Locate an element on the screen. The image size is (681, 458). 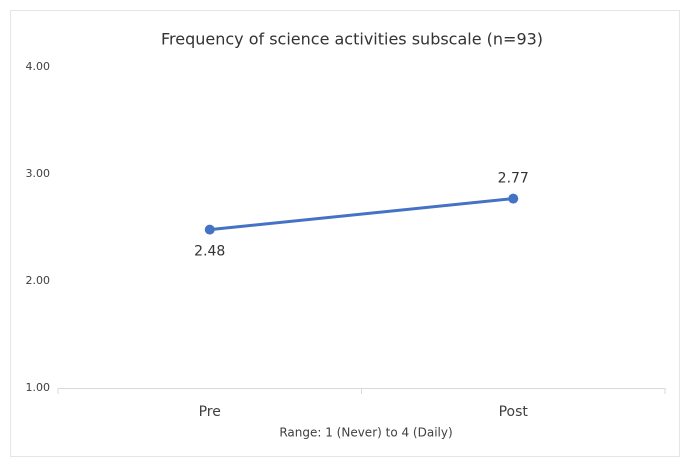
y-tick-label: 1.00 is located at coordinates (38, 387).